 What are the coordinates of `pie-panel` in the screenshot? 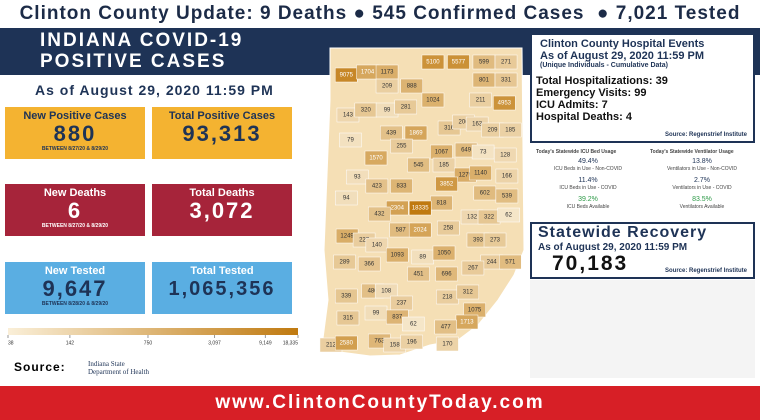 It's located at (642, 329).